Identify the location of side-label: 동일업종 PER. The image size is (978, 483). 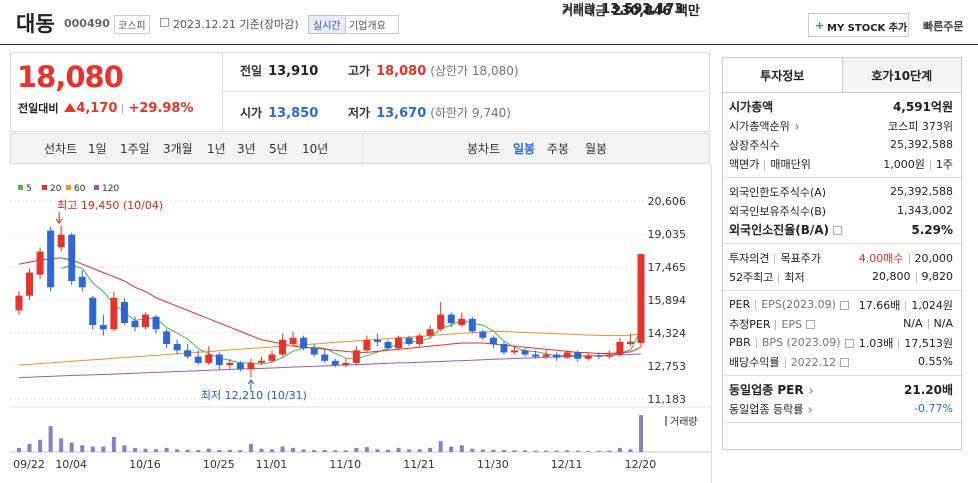
(771, 389).